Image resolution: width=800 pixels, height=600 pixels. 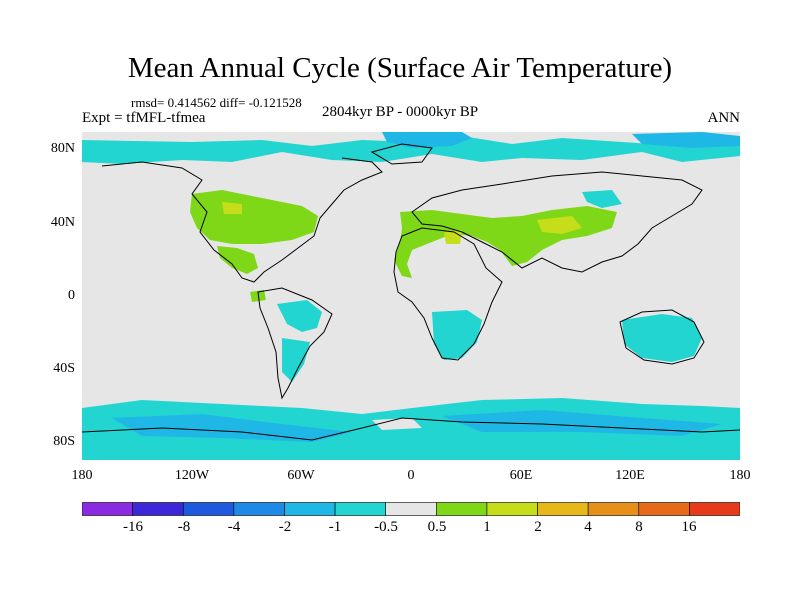 I want to click on experiment-label: Expt = tfMFL-tfmea, so click(x=144, y=118).